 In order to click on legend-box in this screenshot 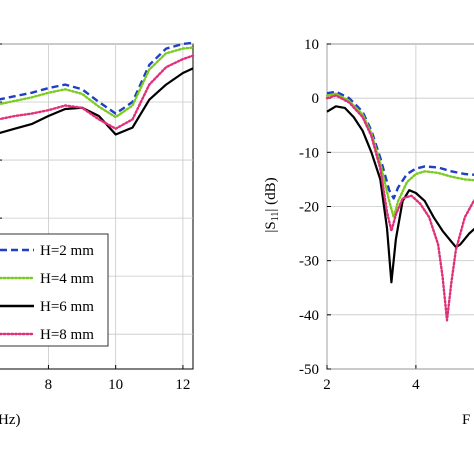, I will do `click(54, 290)`.